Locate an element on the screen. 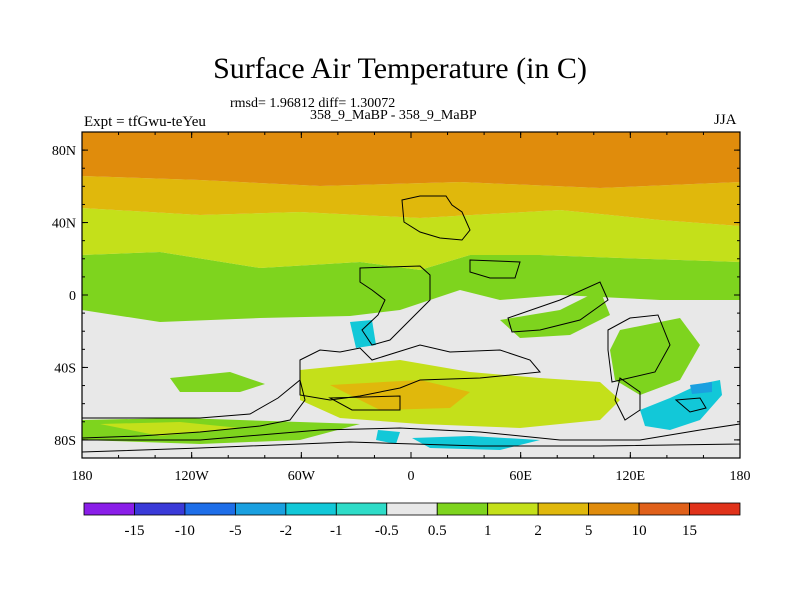 The width and height of the screenshot is (800, 600). colorbar-label: -15 is located at coordinates (134, 531).